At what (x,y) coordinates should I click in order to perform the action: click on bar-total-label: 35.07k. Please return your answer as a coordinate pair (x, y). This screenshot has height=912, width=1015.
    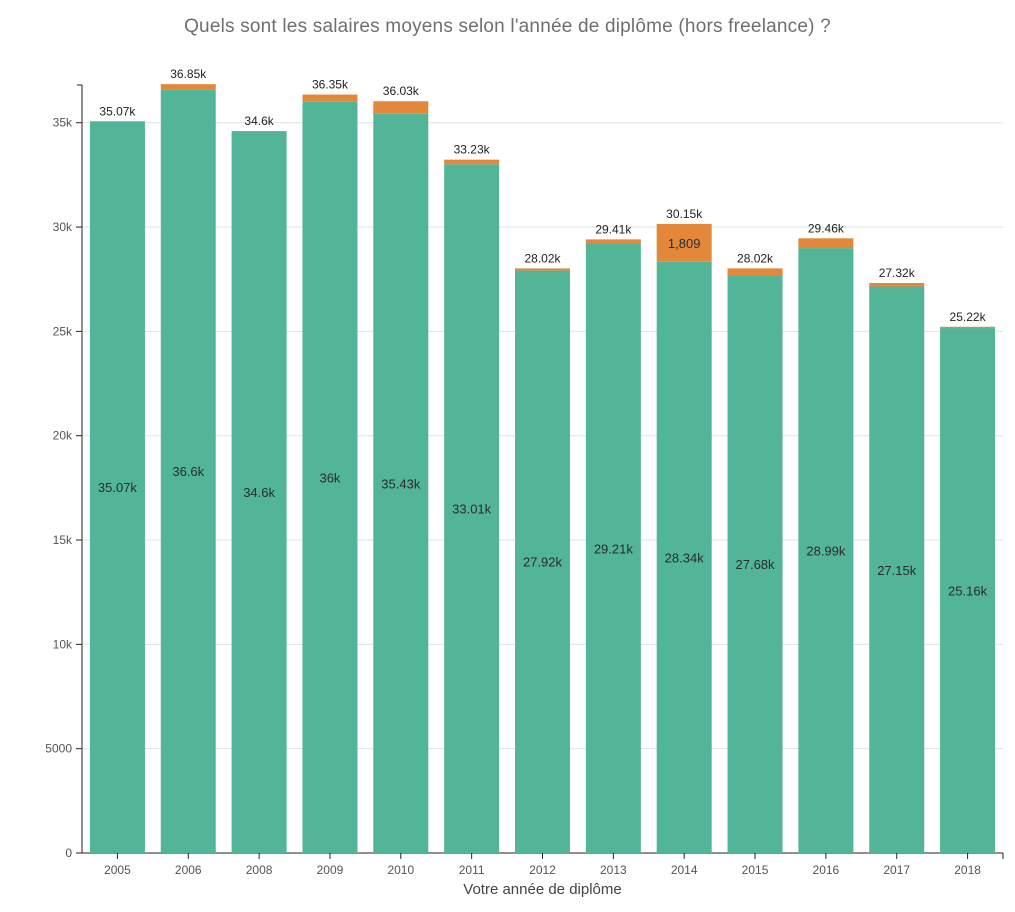
    Looking at the image, I should click on (117, 111).